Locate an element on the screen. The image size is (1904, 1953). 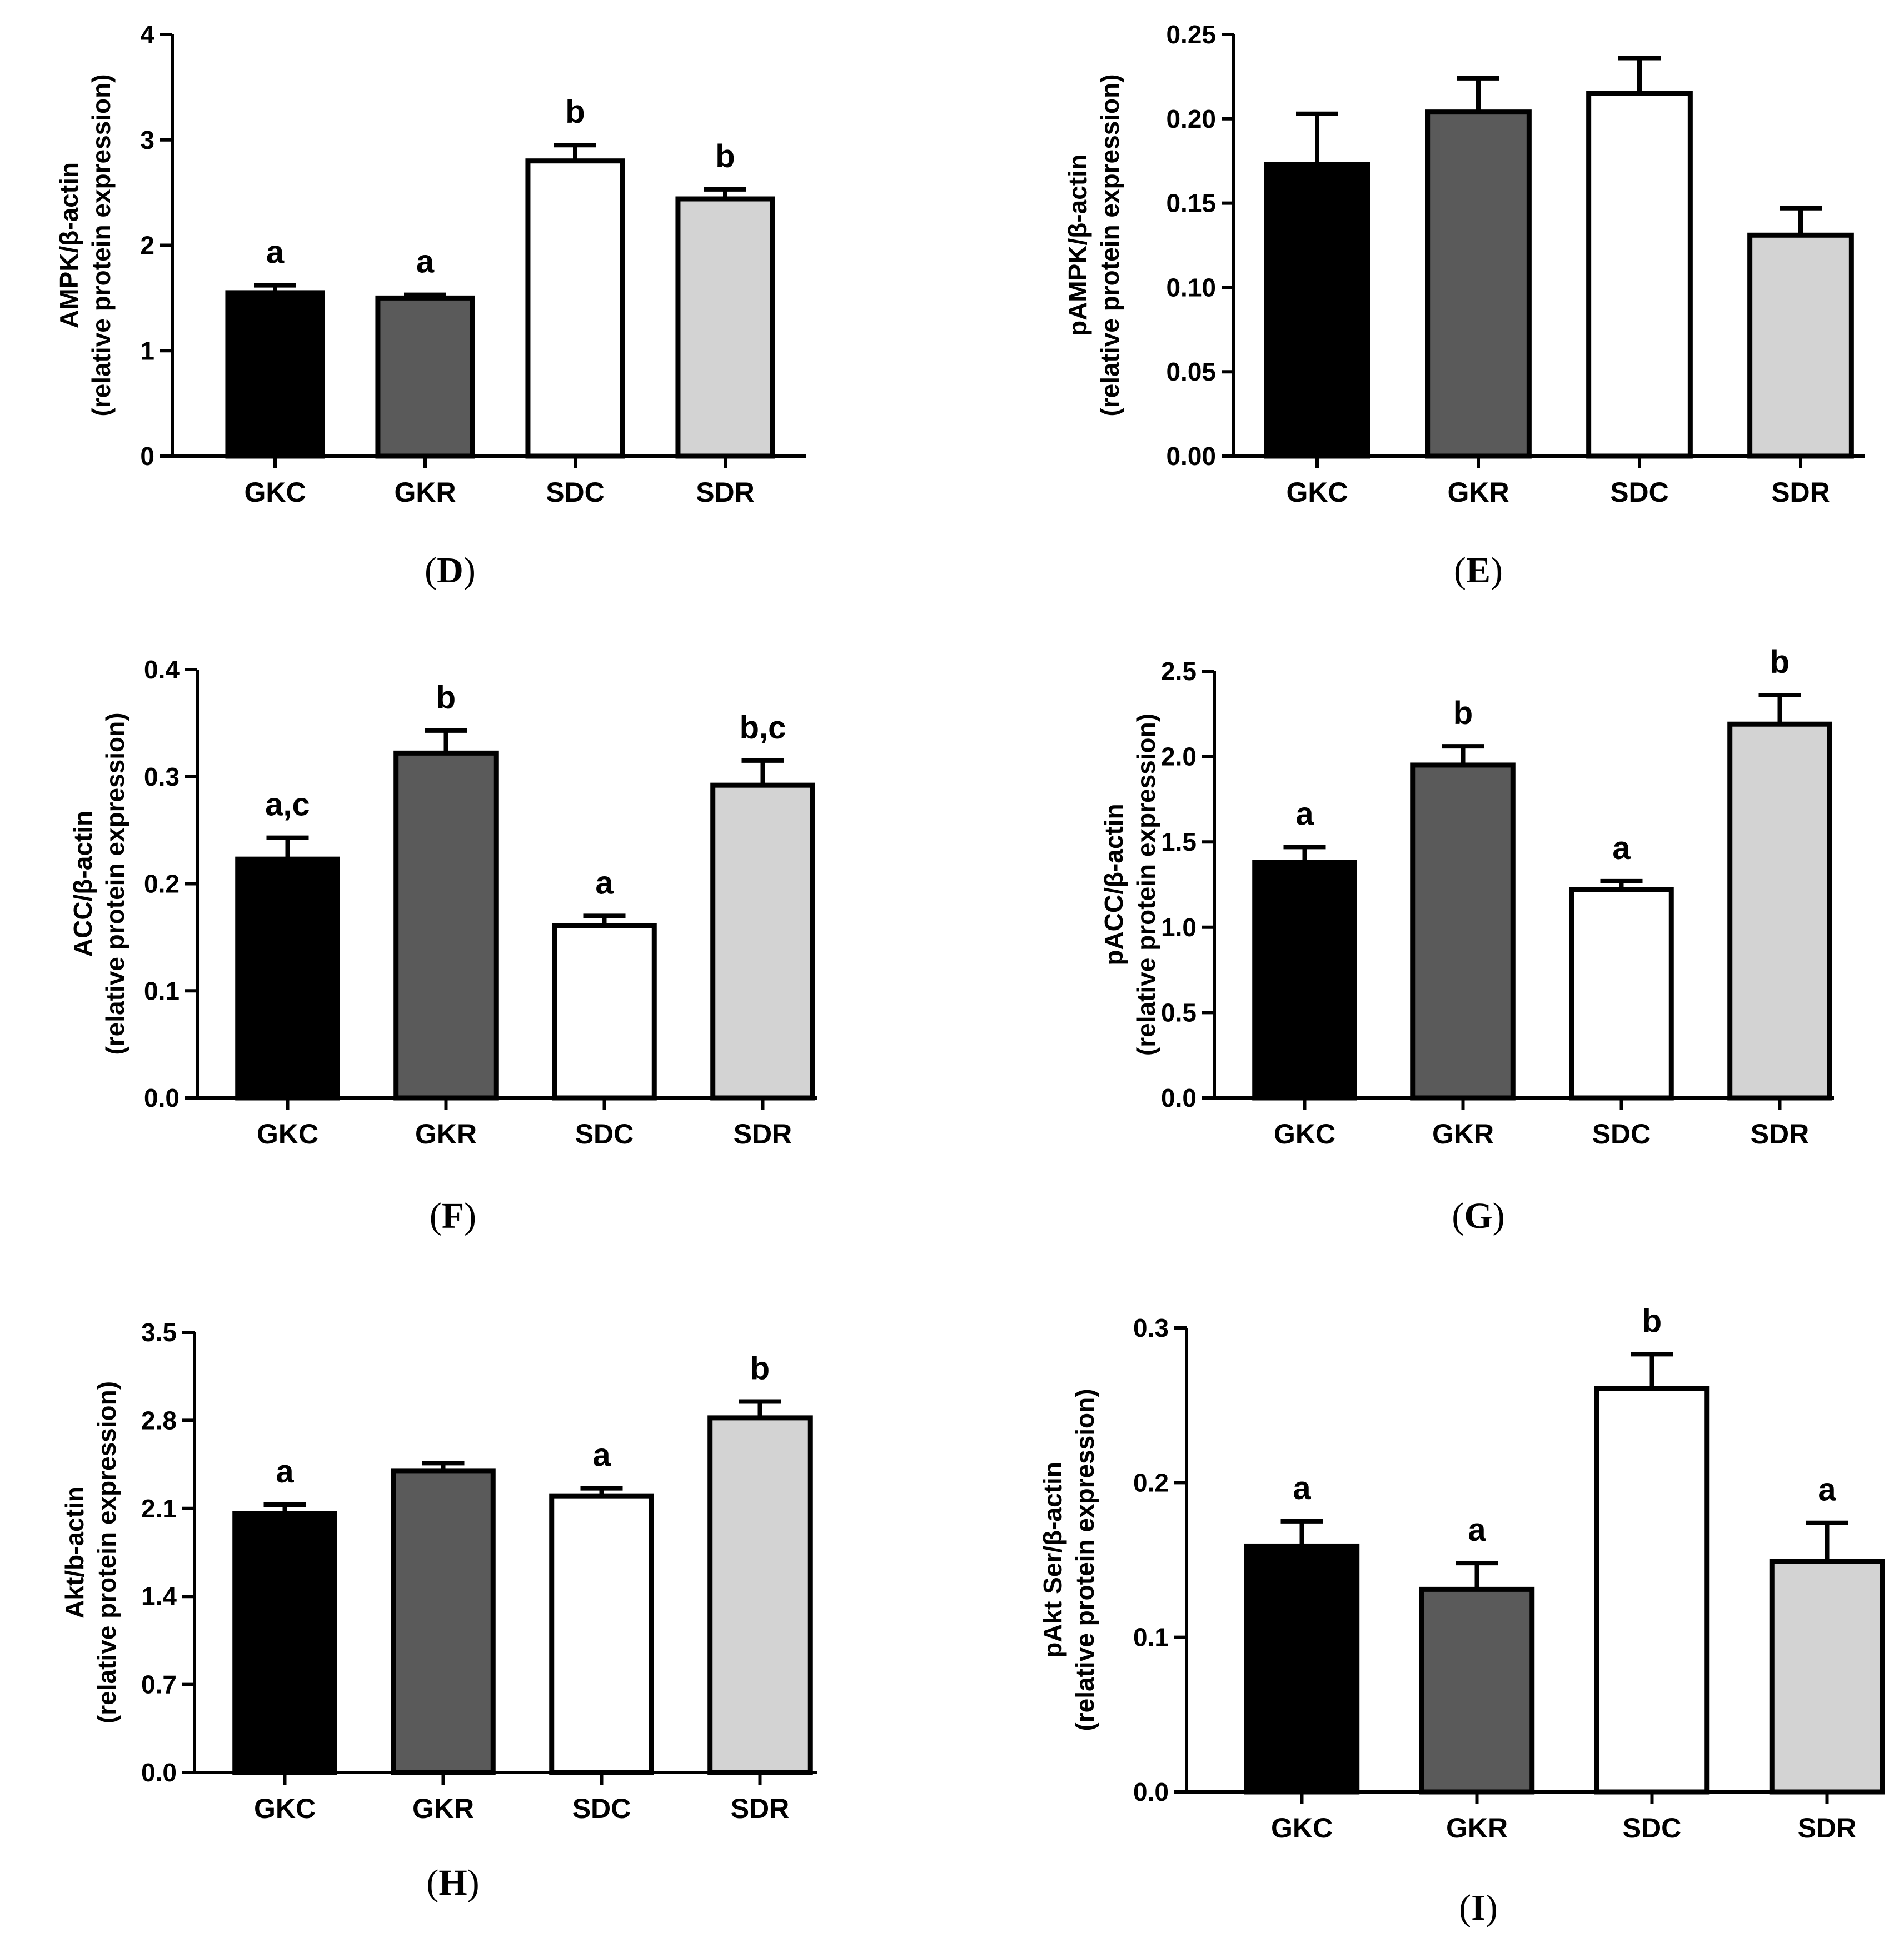
panel-label-letter: D is located at coordinates (450, 570).